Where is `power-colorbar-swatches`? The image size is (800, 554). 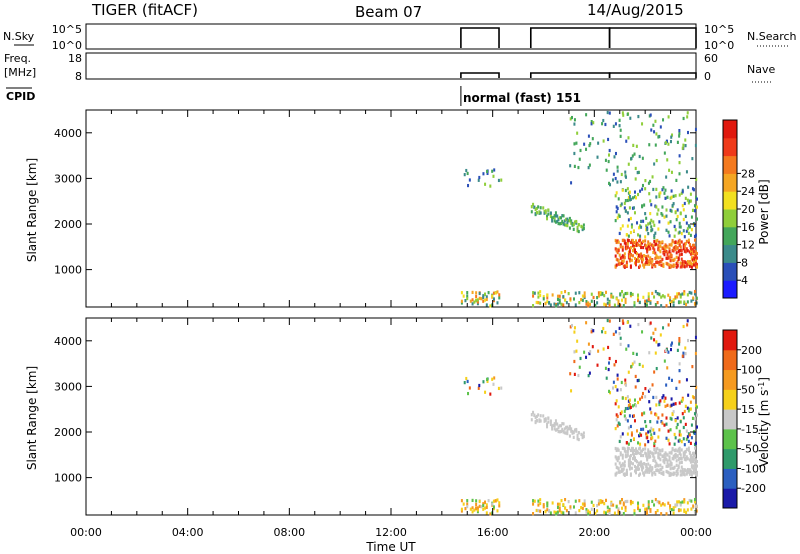 power-colorbar-swatches is located at coordinates (730, 209).